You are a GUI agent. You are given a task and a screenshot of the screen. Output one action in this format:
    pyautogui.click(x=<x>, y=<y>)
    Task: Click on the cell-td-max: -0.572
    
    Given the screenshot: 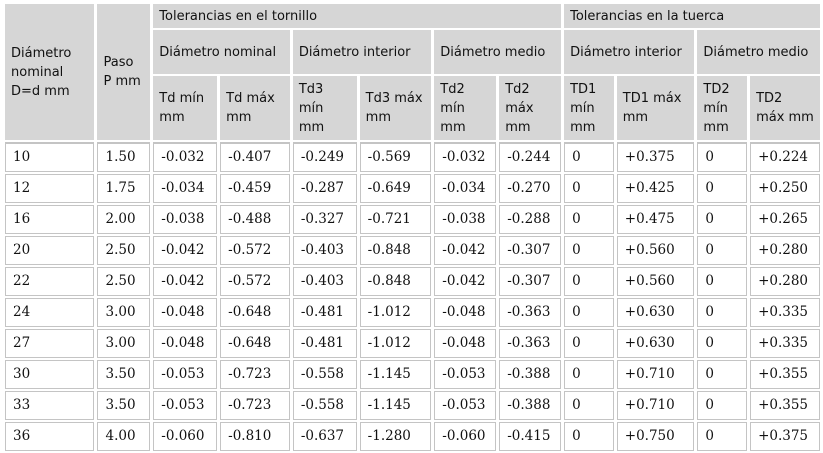 What is the action you would take?
    pyautogui.click(x=255, y=250)
    